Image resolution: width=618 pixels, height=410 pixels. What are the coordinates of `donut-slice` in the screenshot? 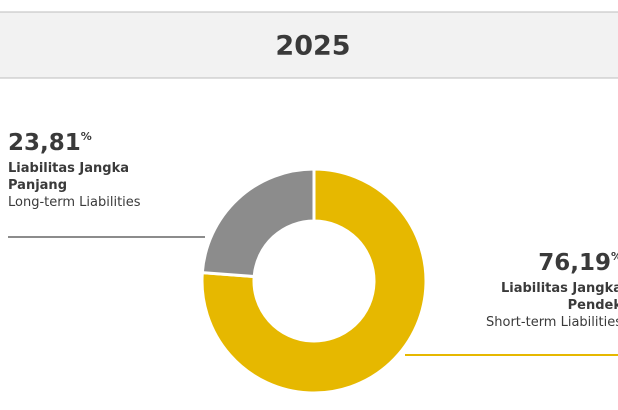 It's located at (258, 223).